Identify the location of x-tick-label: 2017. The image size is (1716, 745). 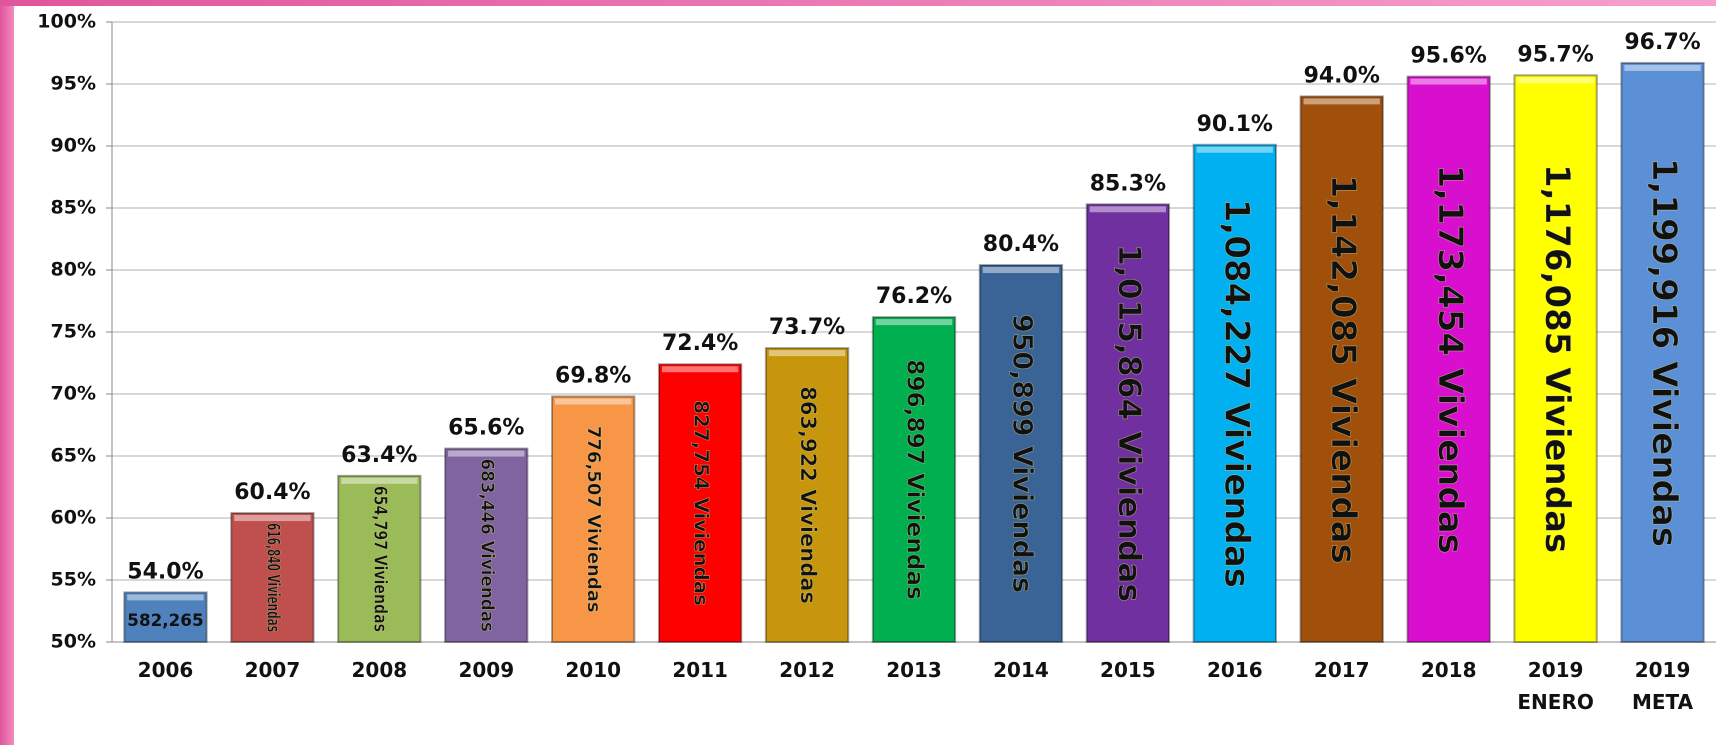
(1341, 670).